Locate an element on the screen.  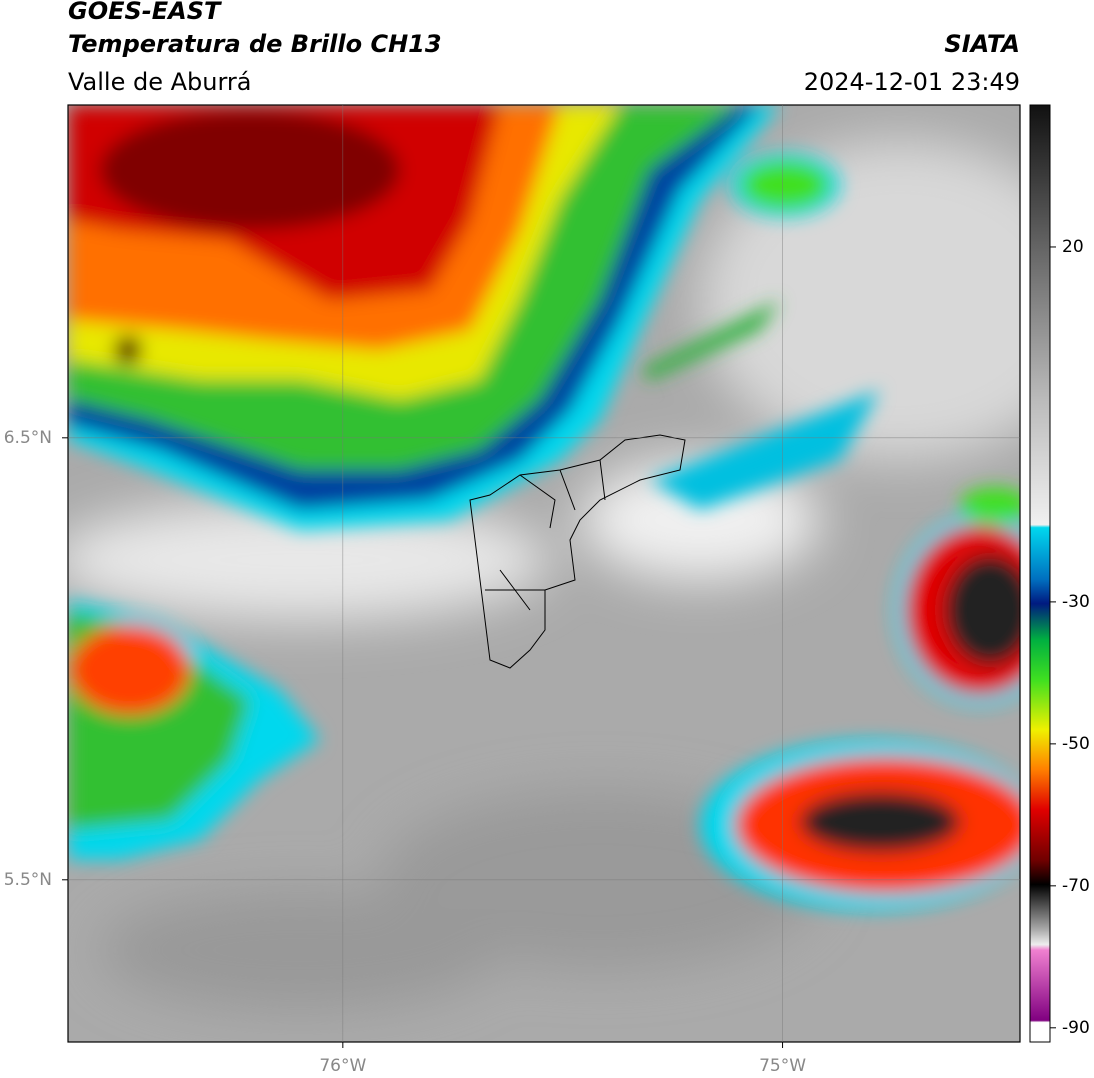
colorbar is located at coordinates (1040, 573).